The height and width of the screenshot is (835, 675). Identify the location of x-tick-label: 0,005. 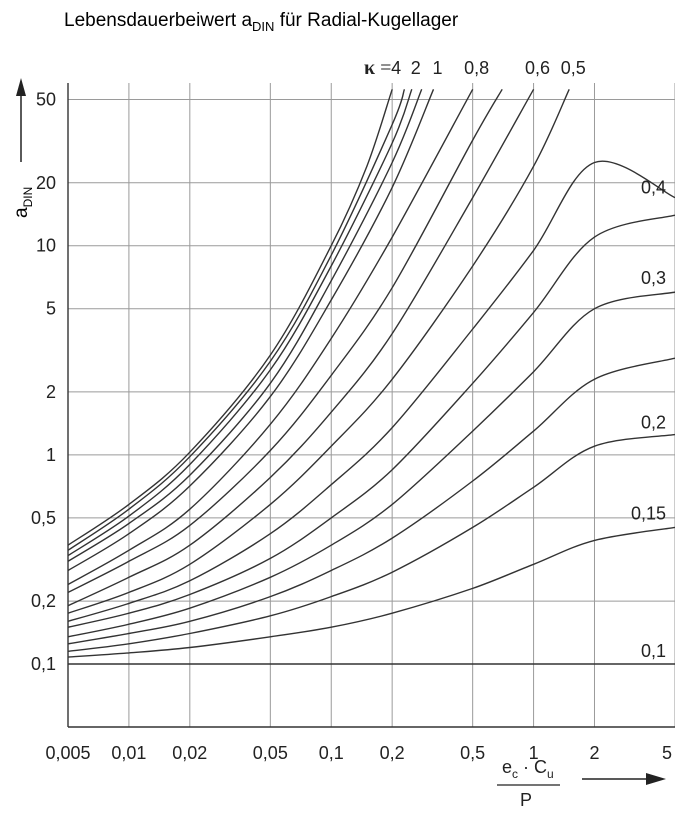
(67, 753).